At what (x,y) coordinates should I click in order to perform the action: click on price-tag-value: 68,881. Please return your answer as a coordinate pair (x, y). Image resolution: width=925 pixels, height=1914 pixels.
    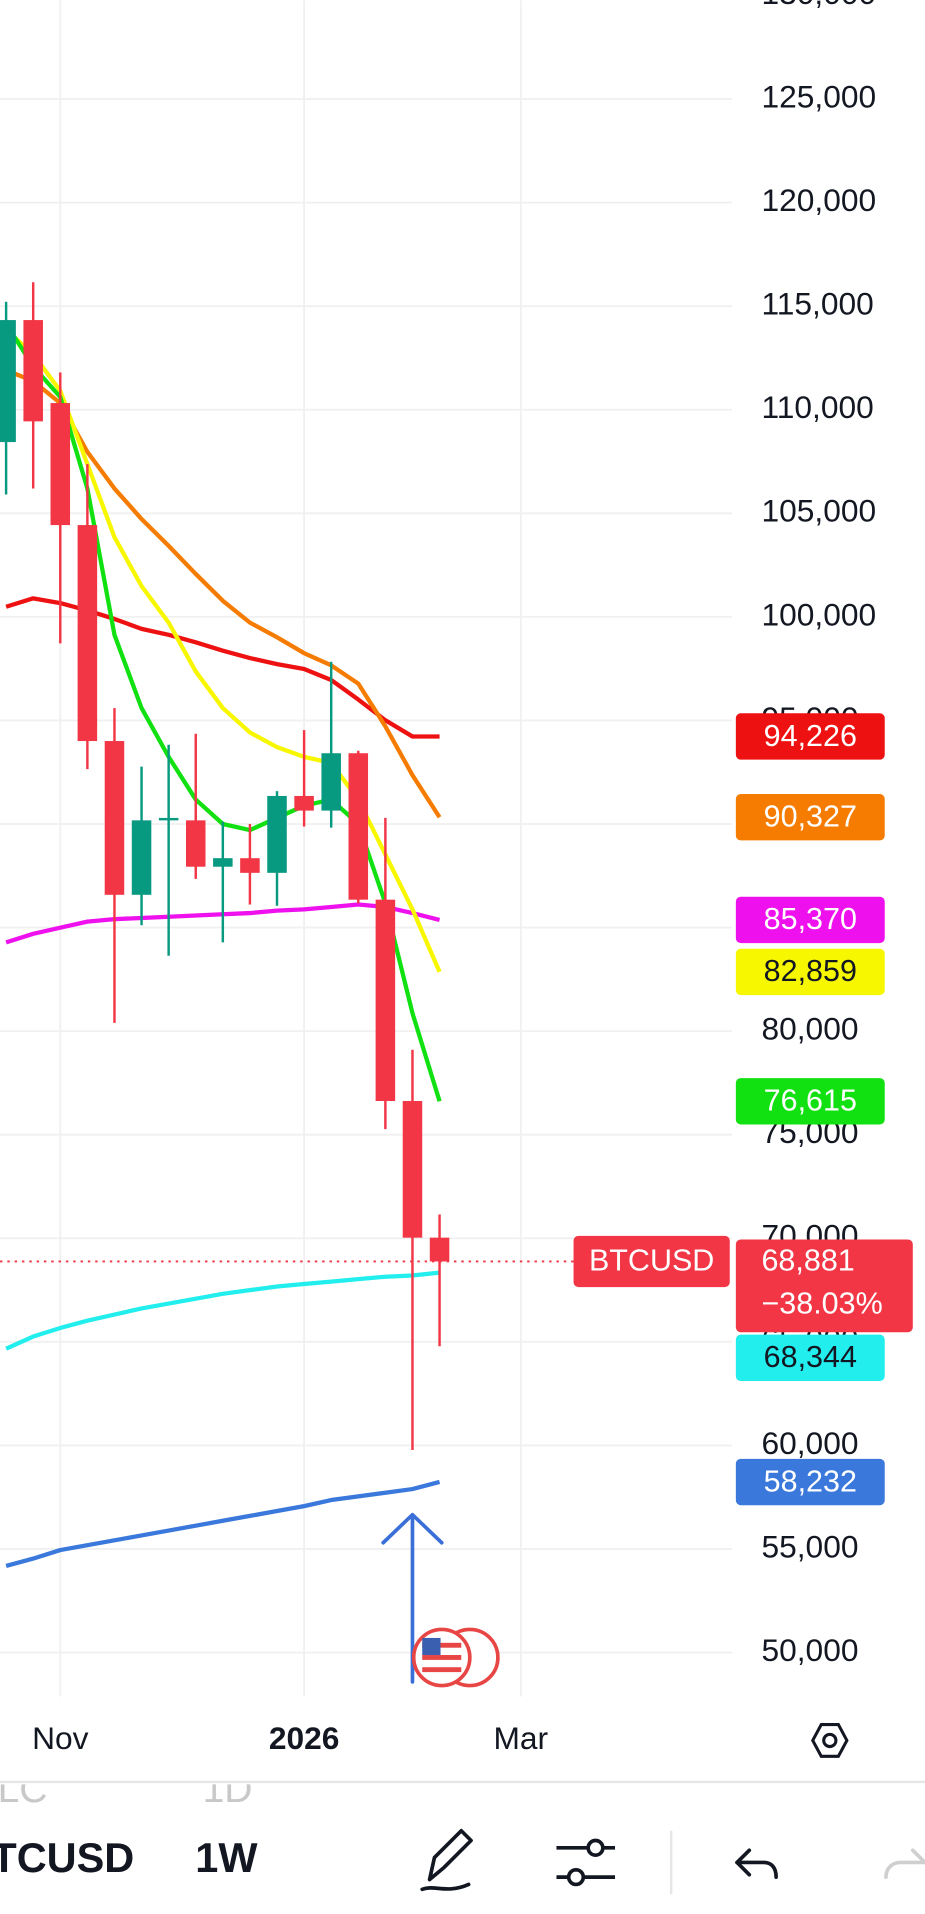
    Looking at the image, I should click on (807, 1261).